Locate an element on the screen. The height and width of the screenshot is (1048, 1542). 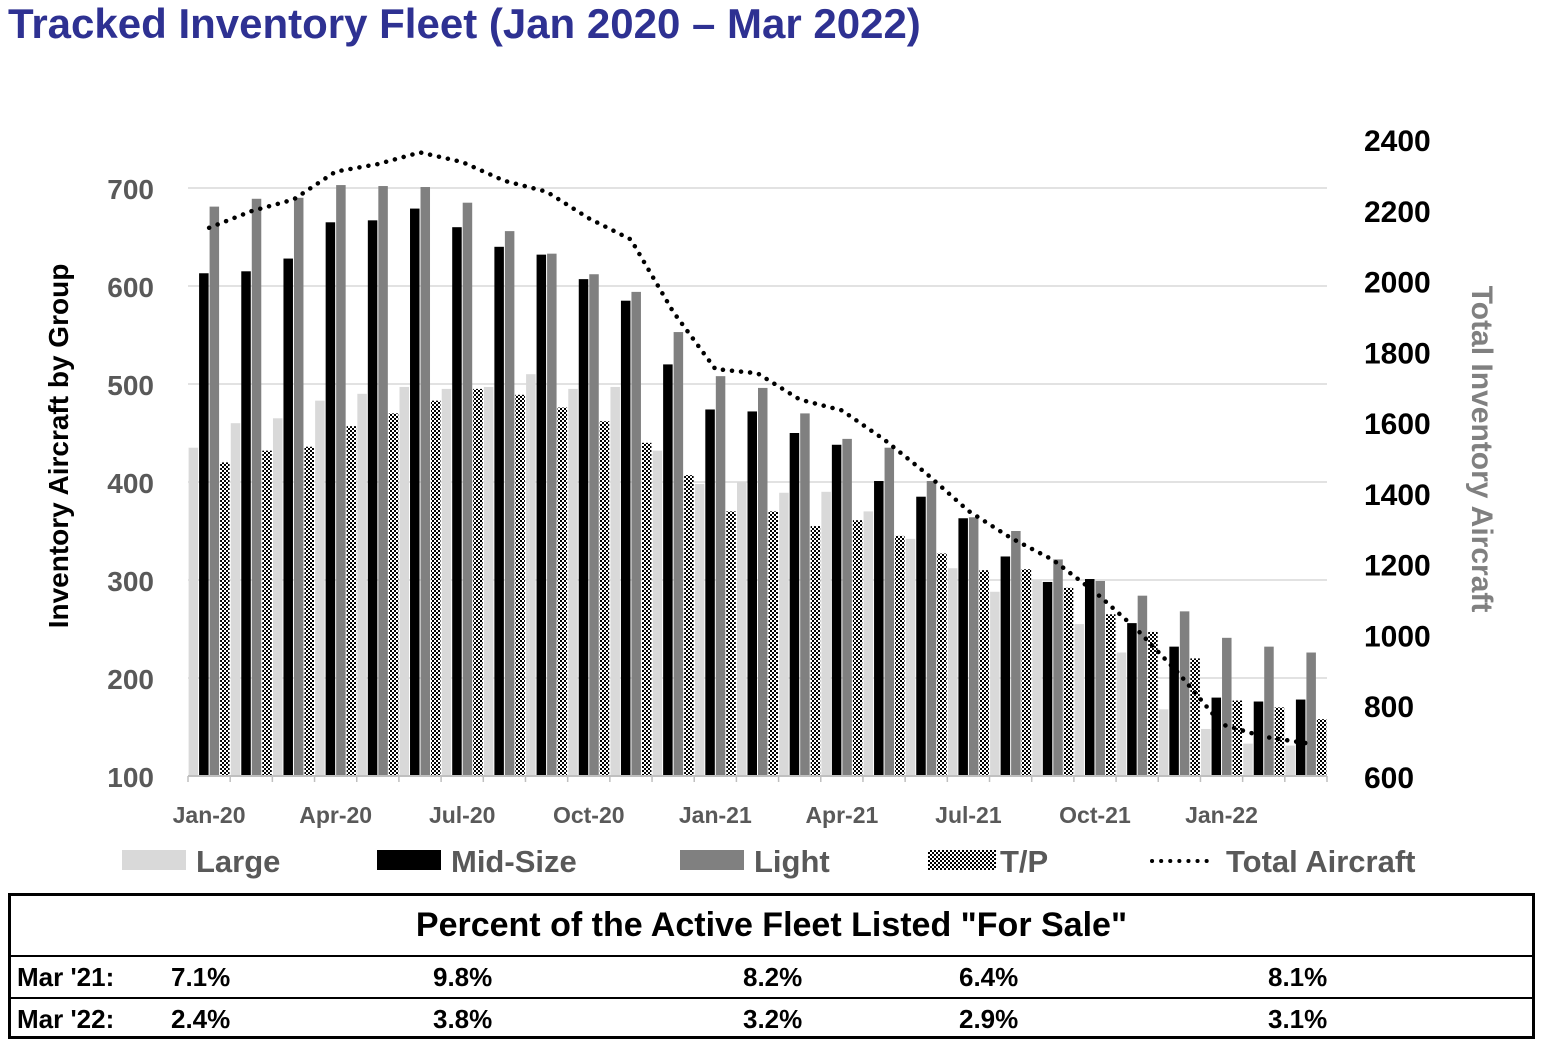
y-tick-label: 100 is located at coordinates (130, 777).